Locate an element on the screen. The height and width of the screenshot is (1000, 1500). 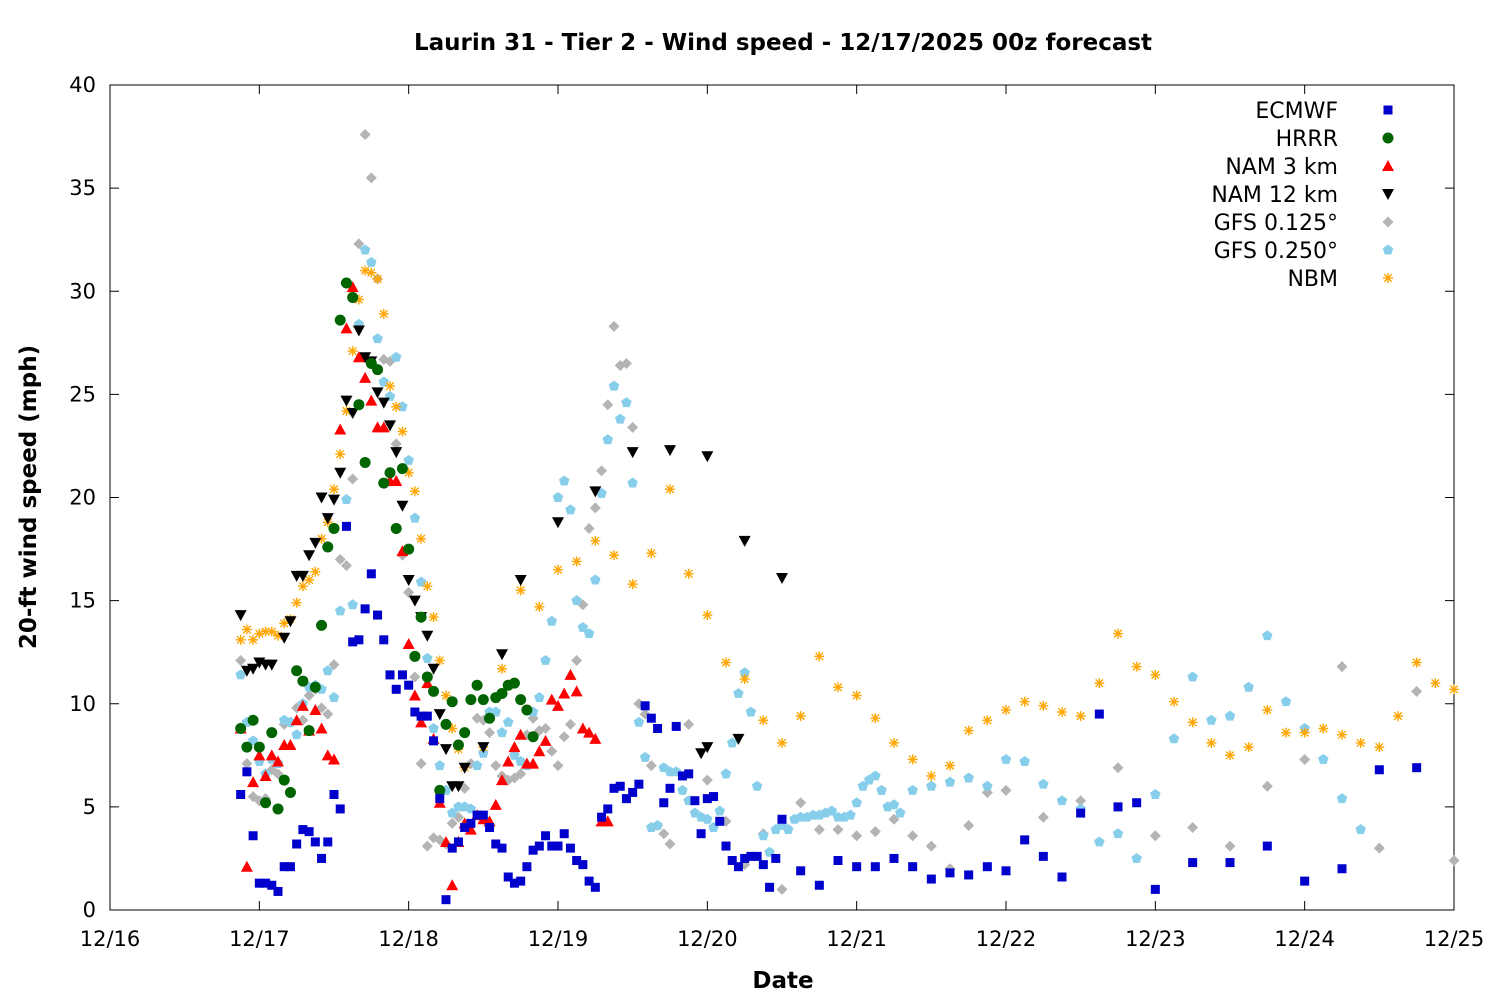
legend-label-nam-3-km: NAM 3 km is located at coordinates (1281, 167).